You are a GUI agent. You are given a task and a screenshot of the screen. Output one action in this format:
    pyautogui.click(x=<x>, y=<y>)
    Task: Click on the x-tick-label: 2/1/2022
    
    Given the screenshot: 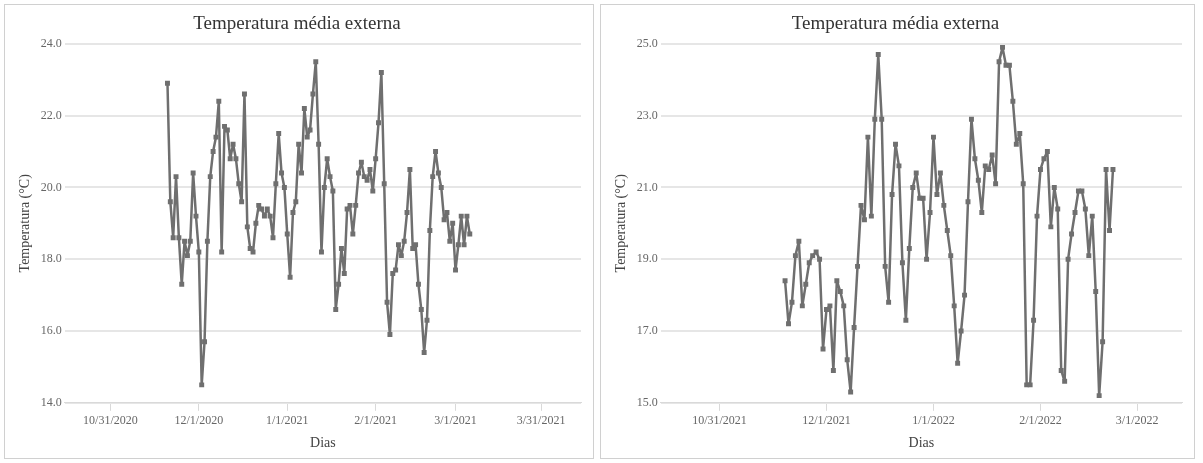 What is the action you would take?
    pyautogui.click(x=1040, y=420)
    